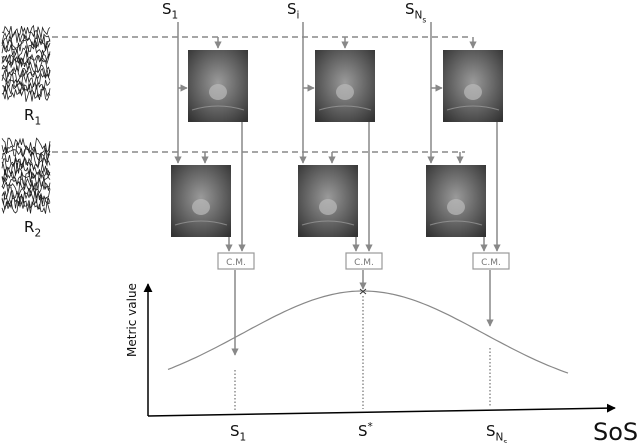  What do you see at coordinates (298, 16) in the screenshot?
I see `sos-label-sub: i` at bounding box center [298, 16].